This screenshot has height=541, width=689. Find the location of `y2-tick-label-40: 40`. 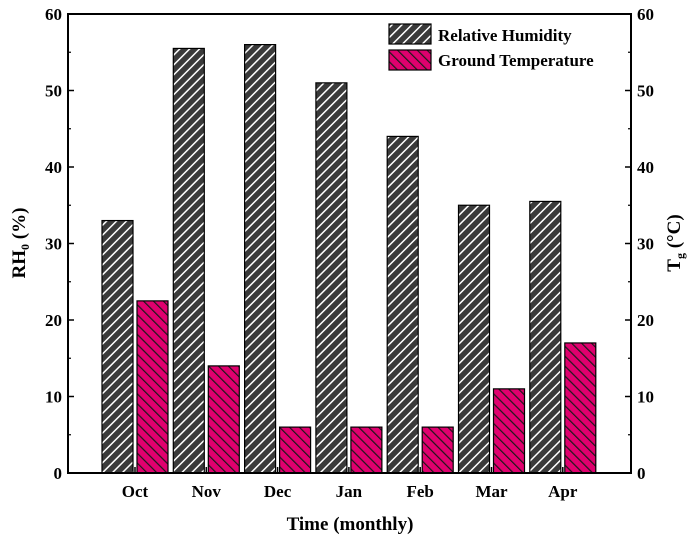

y2-tick-label-40: 40 is located at coordinates (645, 167).